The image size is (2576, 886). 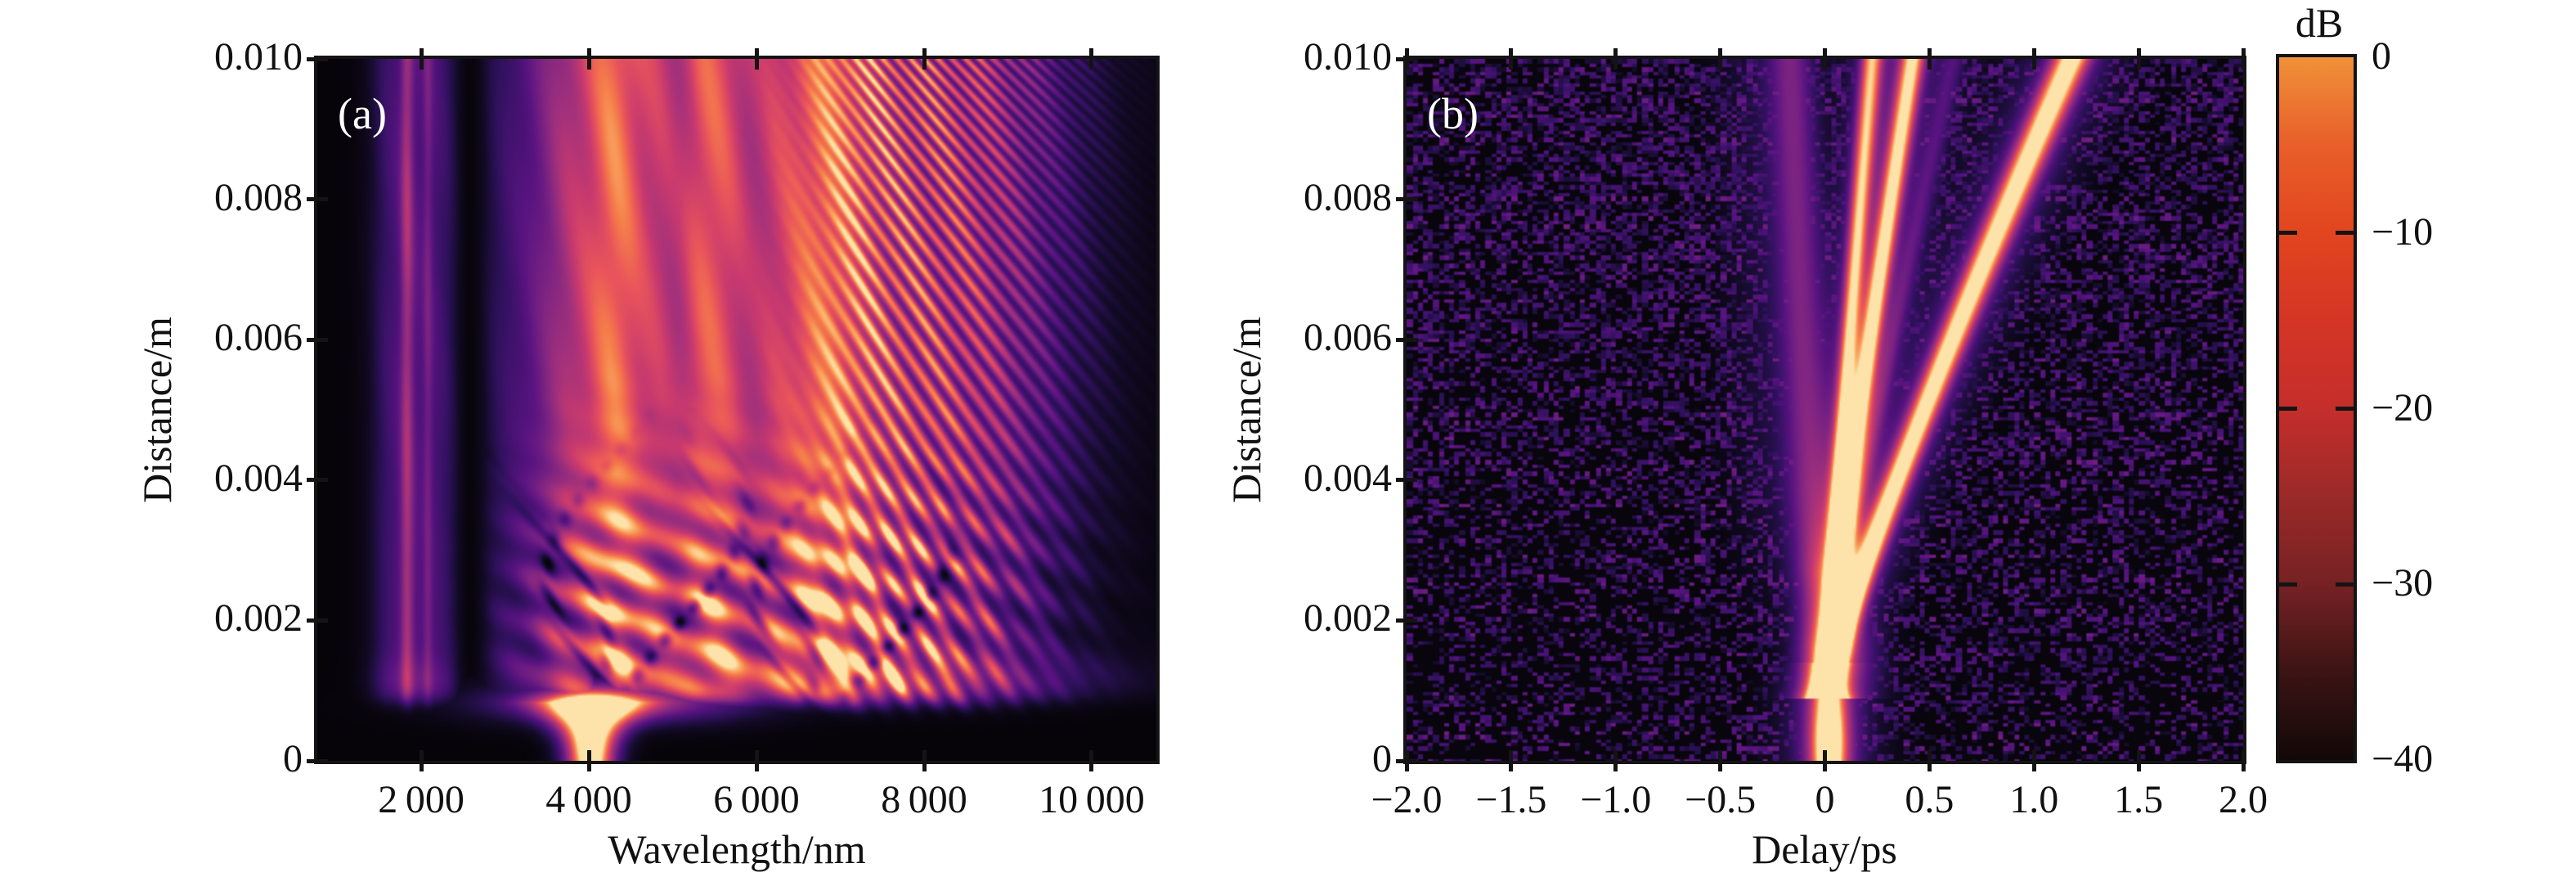 I want to click on x-tick-label: 6 000, so click(x=757, y=799).